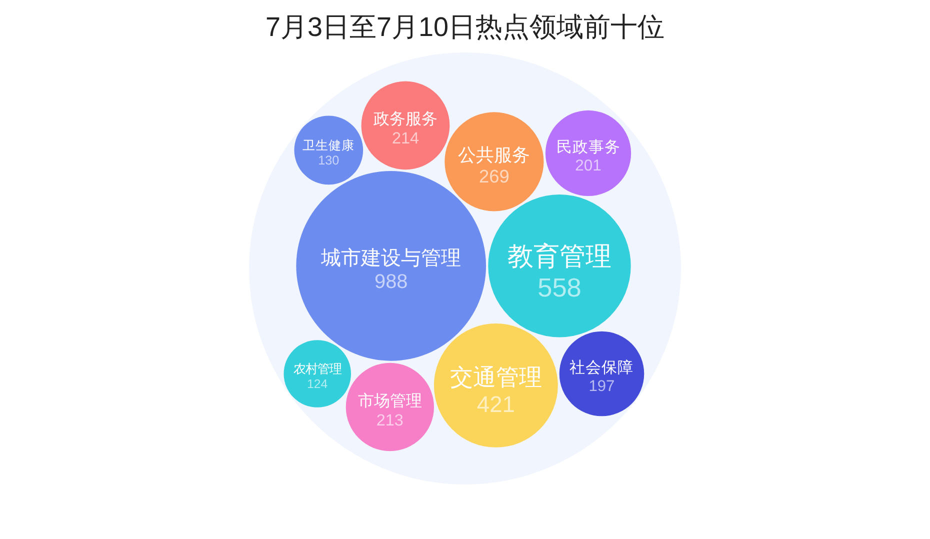 The width and height of the screenshot is (930, 539). What do you see at coordinates (494, 176) in the screenshot?
I see `value: 269` at bounding box center [494, 176].